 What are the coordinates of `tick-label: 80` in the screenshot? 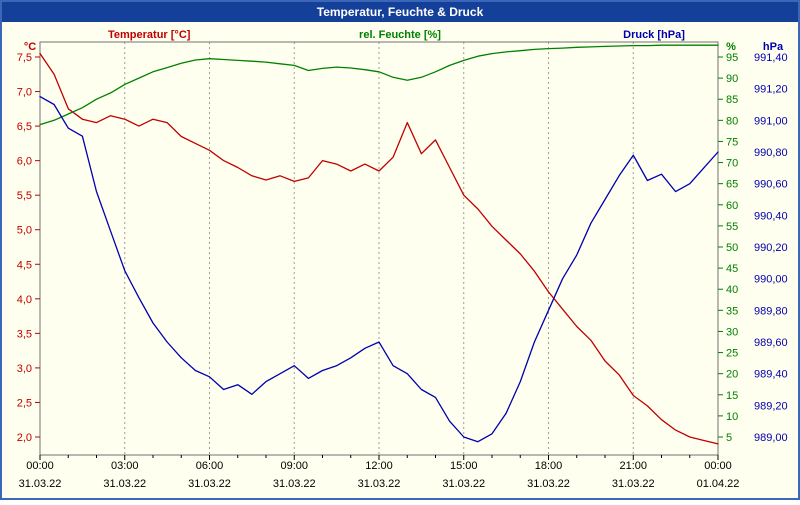 It's located at (732, 121).